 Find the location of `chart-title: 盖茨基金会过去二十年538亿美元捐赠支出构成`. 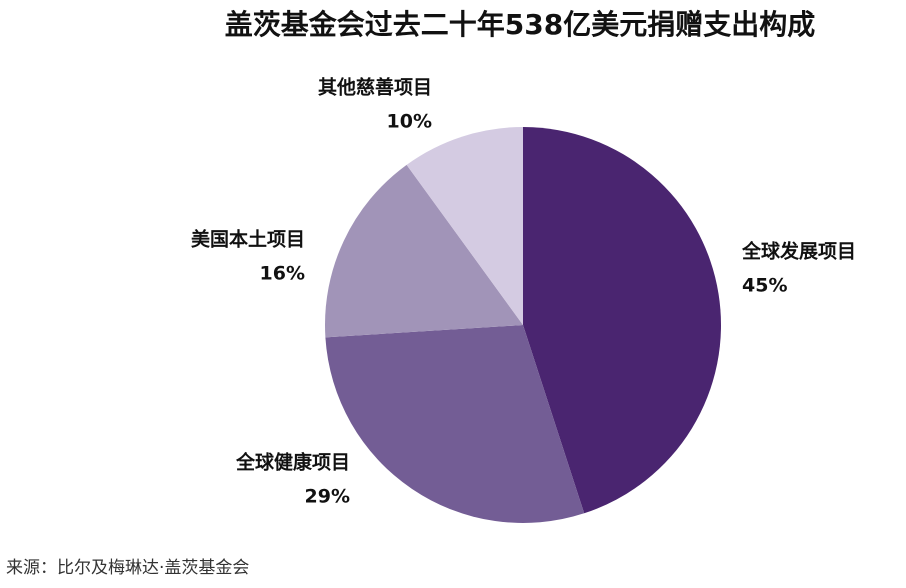

chart-title: 盖茨基金会过去二十年538亿美元捐赠支出构成 is located at coordinates (520, 24).